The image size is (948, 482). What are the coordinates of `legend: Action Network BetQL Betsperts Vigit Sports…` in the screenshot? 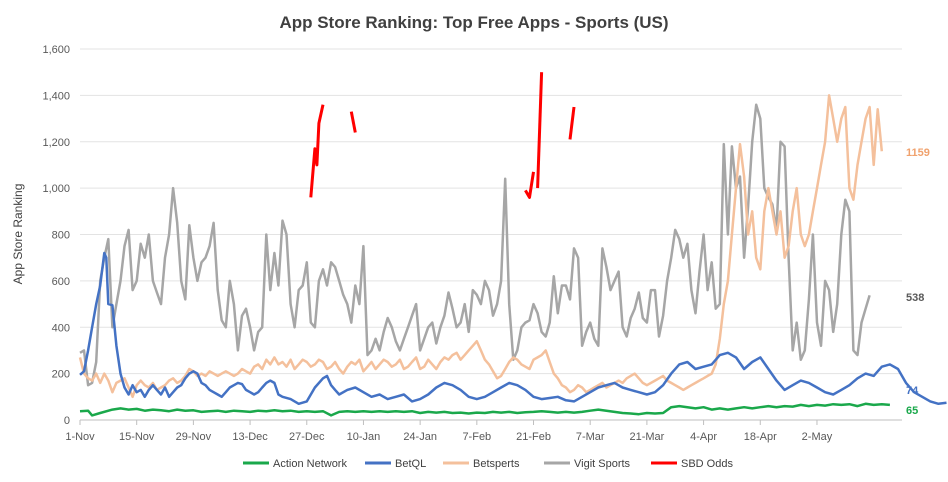 It's located at (488, 464).